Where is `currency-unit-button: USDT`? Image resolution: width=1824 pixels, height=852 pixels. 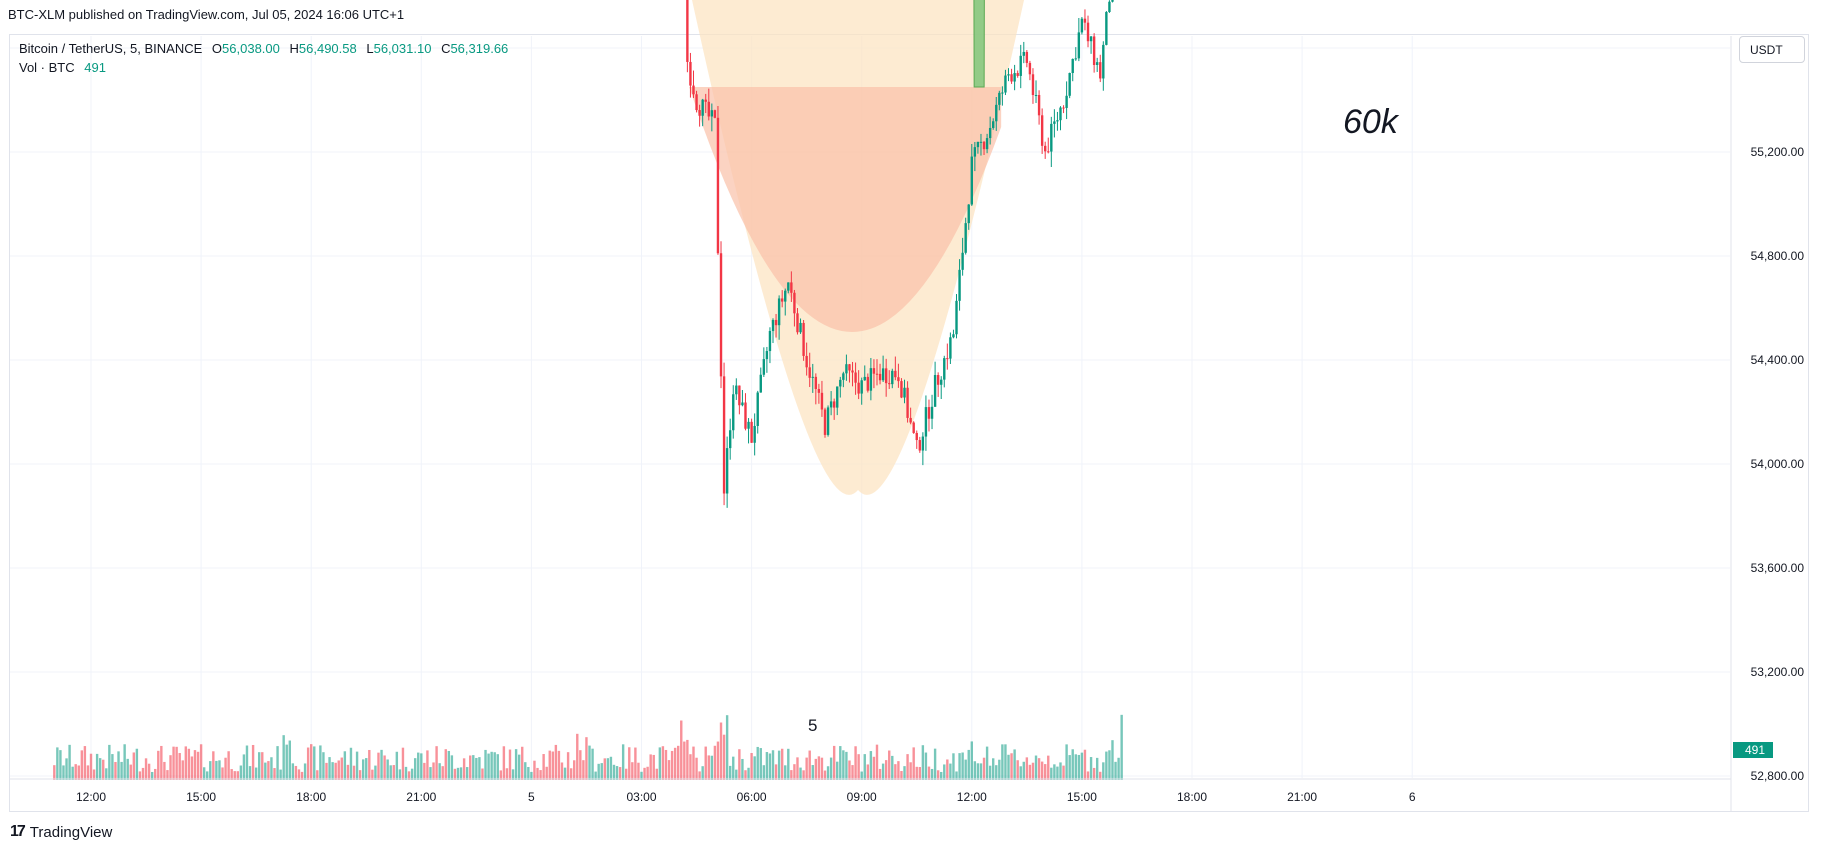
currency-unit-button: USDT is located at coordinates (1772, 49).